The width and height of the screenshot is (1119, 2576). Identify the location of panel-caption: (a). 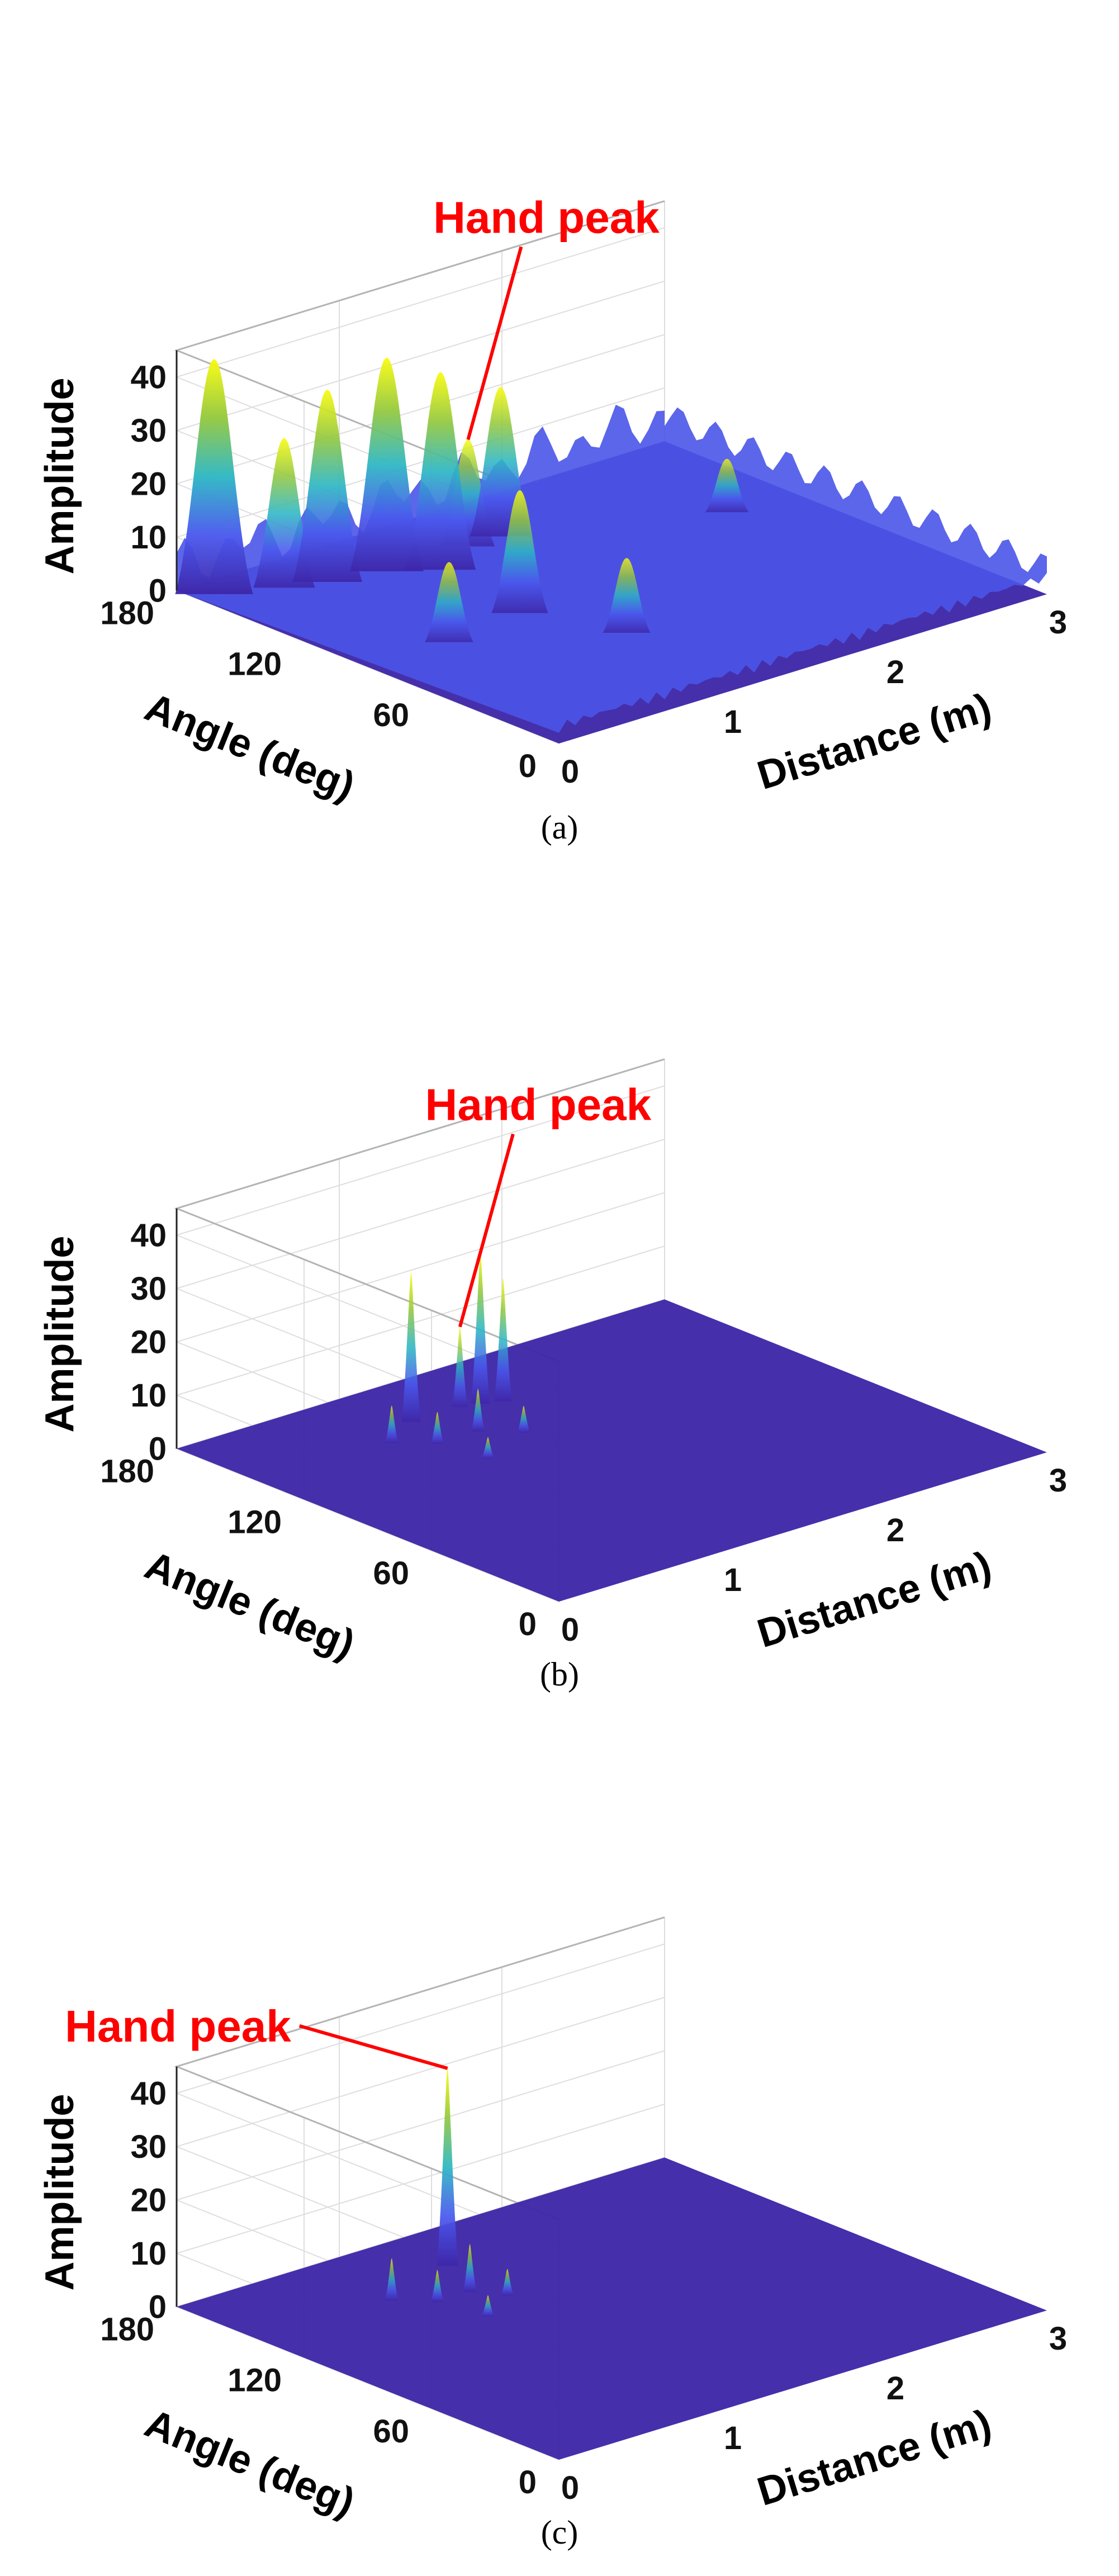
(560, 827).